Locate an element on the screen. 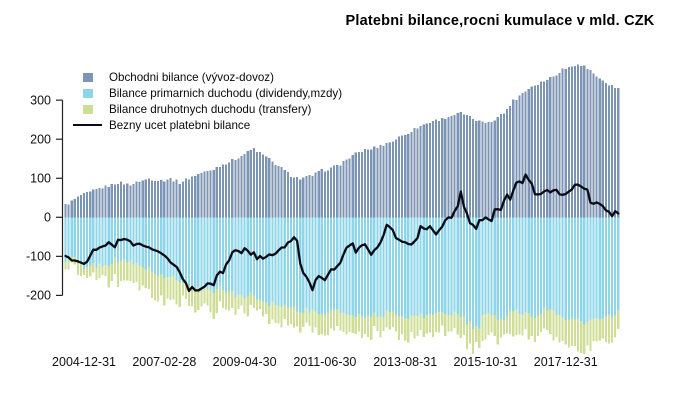 The height and width of the screenshot is (402, 700). legend-label: Obchodni bilance (vývoz-dovoz) is located at coordinates (191, 77).